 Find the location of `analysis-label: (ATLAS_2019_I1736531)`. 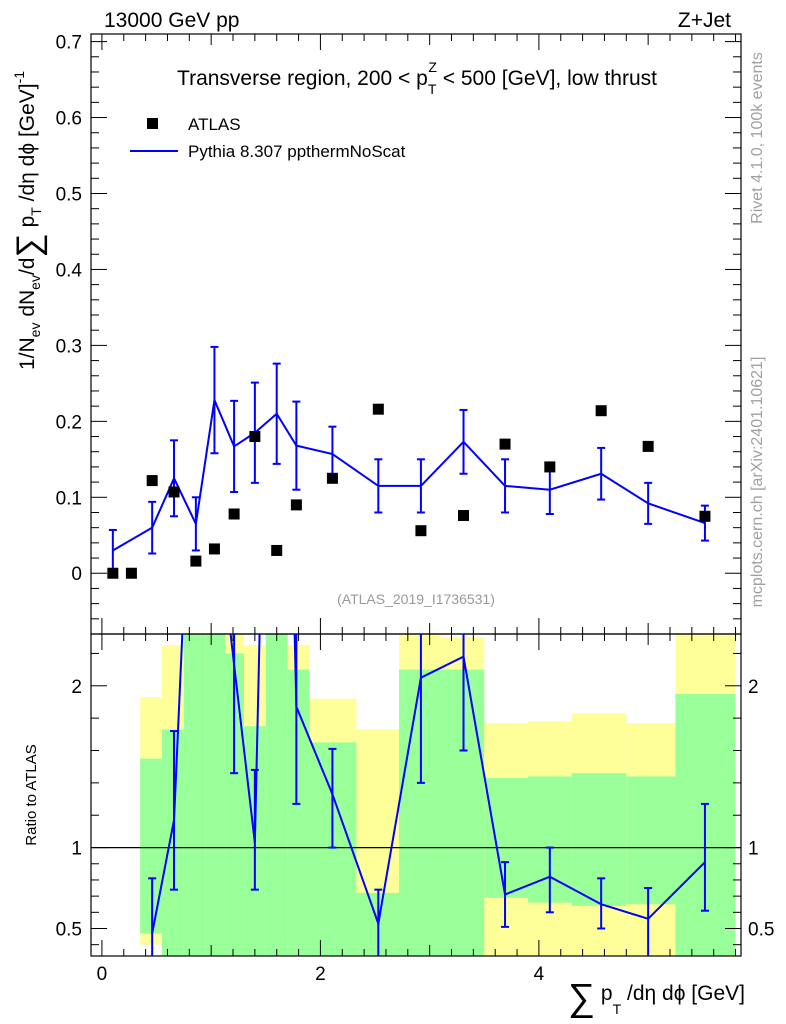

analysis-label: (ATLAS_2019_I1736531) is located at coordinates (416, 599).